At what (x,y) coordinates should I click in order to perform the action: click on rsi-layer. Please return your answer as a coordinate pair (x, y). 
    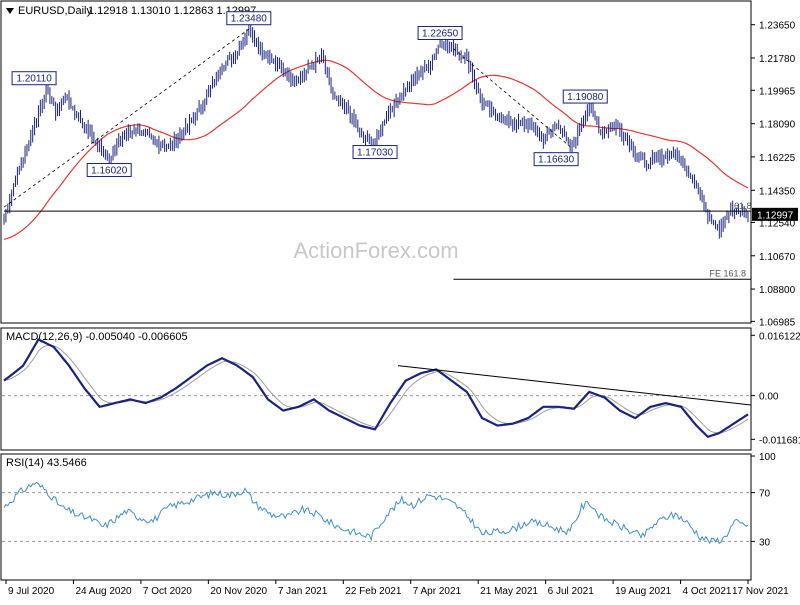
    Looking at the image, I should click on (376, 513).